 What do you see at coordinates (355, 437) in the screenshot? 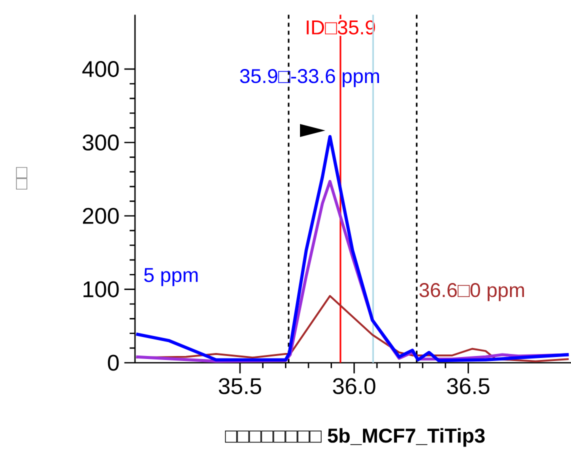
I see `x-axis-title: □□□□□□□□ 5b_MCF7_TiTip3` at bounding box center [355, 437].